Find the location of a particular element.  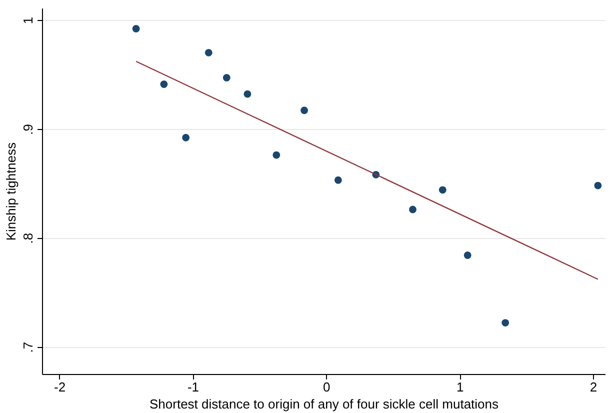

y-axis-title: Kinship tightness is located at coordinates (11, 191).